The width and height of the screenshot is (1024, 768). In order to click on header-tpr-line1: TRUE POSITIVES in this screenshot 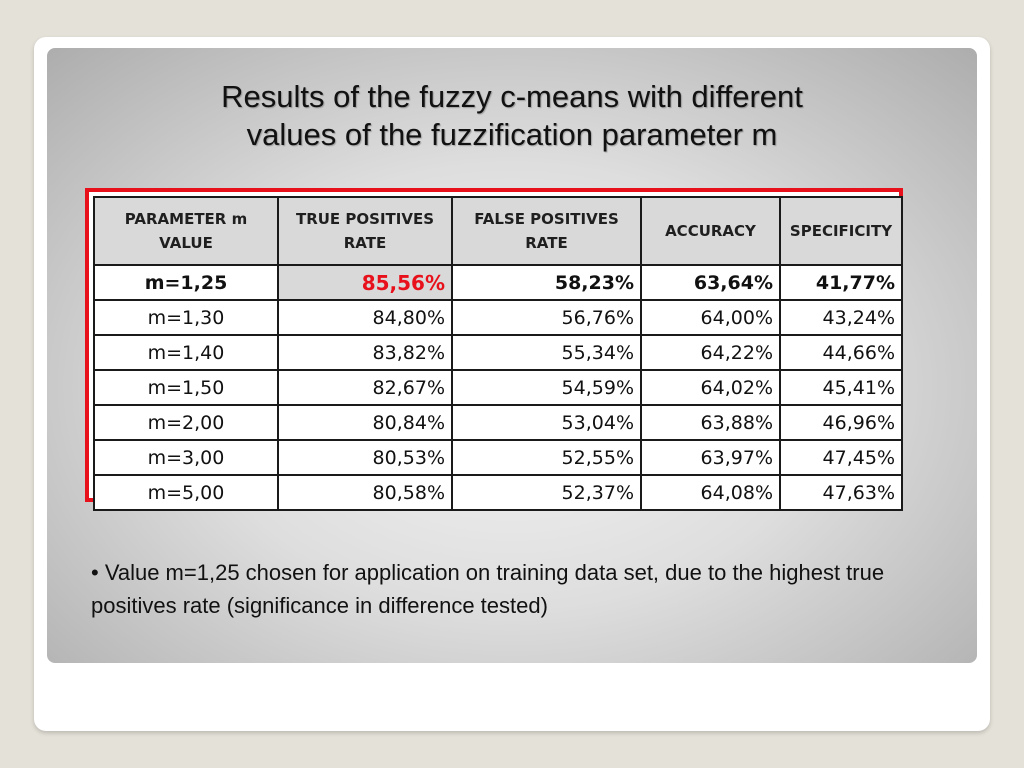, I will do `click(365, 219)`.